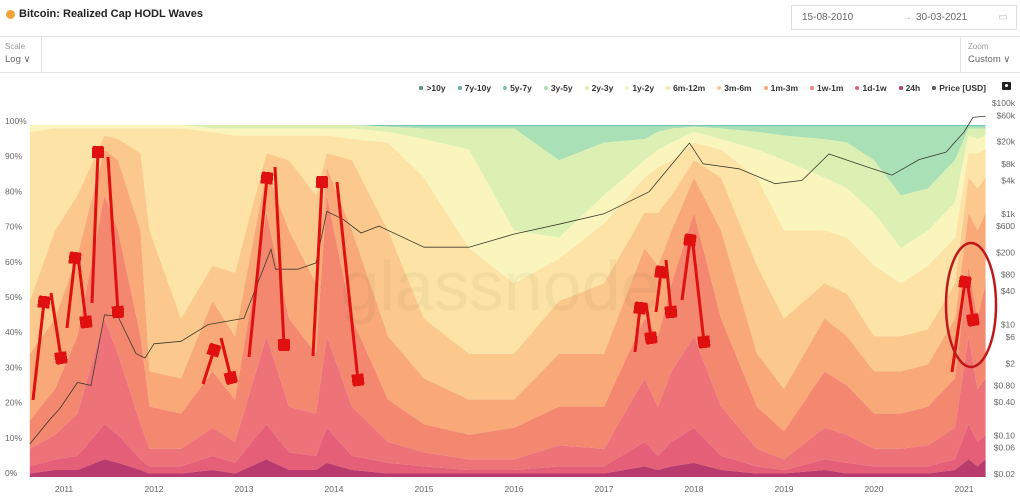  I want to click on legend-item: 2y-3y, so click(599, 88).